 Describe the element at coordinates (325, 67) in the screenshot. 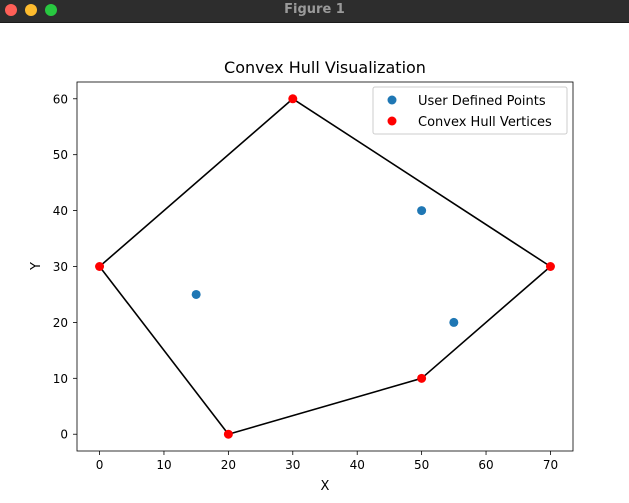

I see `chart-title: Convex Hull Visualization` at that location.